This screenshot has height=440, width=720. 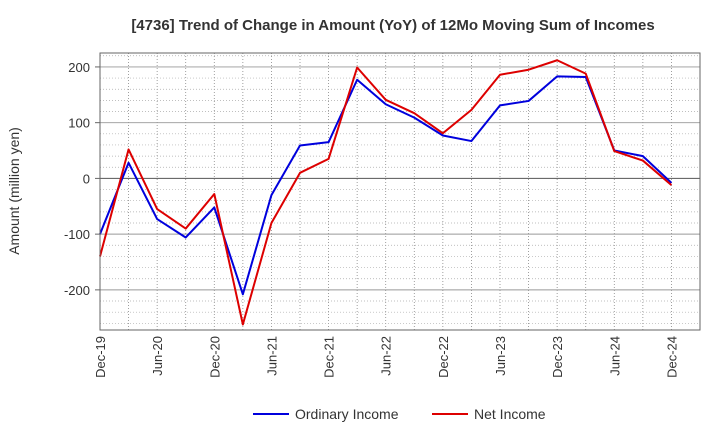 What do you see at coordinates (14, 191) in the screenshot?
I see `y-axis-label: Amount (million yen)` at bounding box center [14, 191].